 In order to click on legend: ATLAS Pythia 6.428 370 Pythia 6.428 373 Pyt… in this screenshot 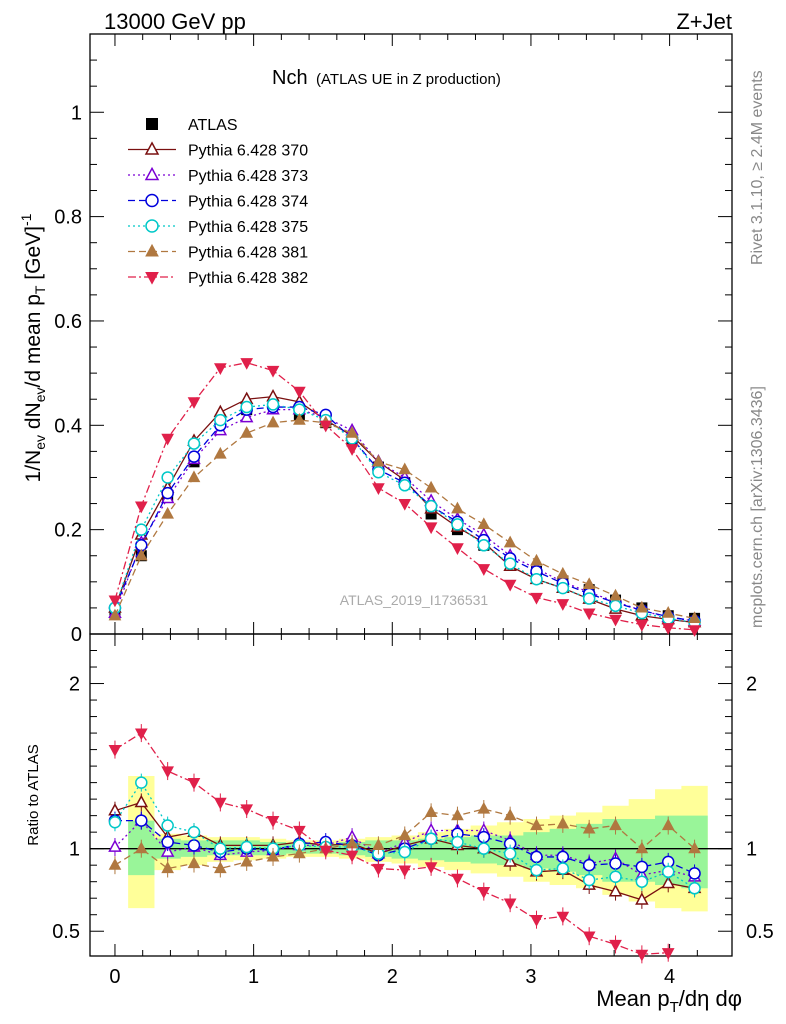, I will do `click(218, 202)`.